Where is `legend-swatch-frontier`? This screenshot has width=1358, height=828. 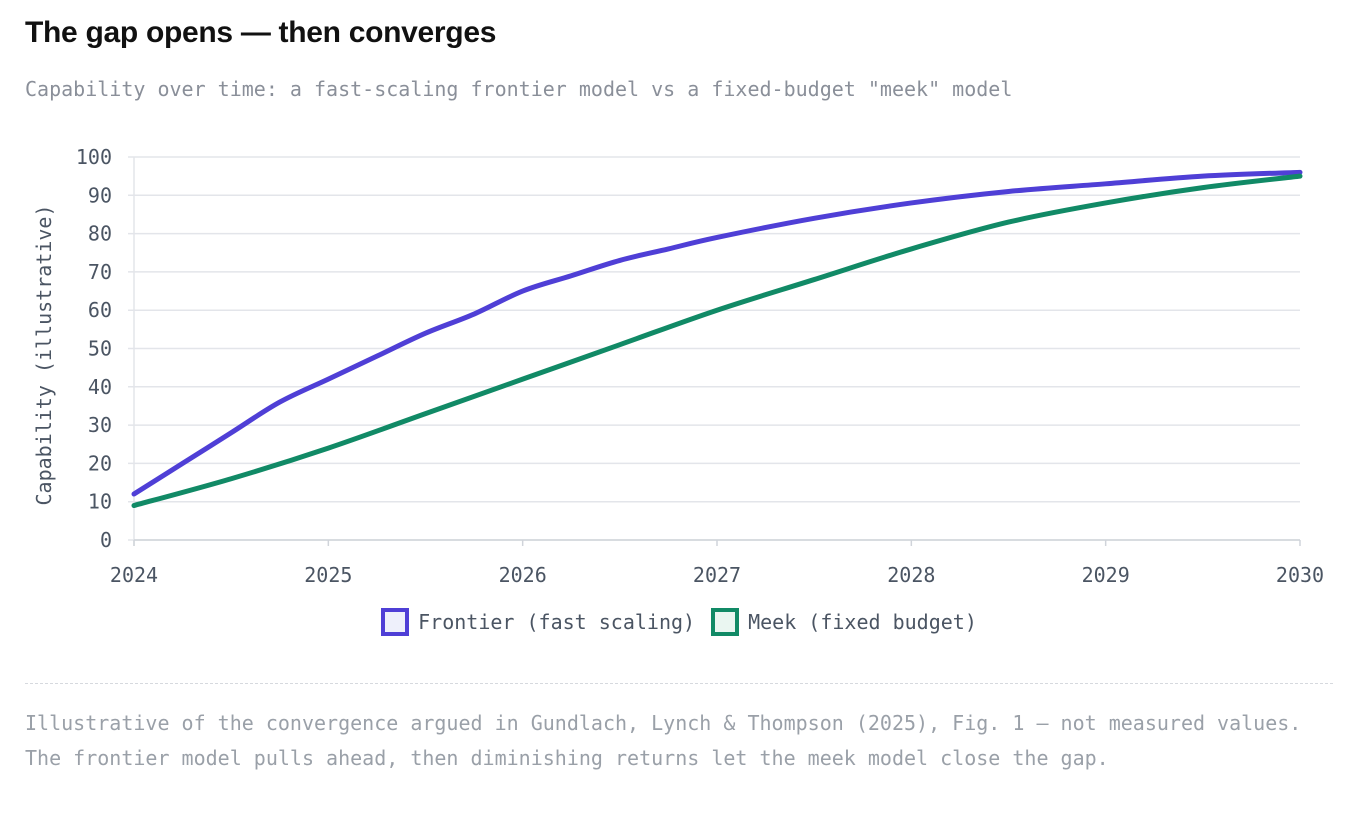
legend-swatch-frontier is located at coordinates (395, 622).